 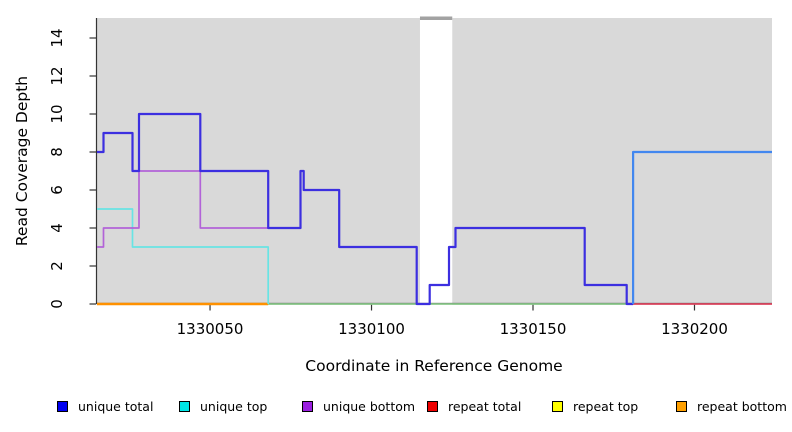 What do you see at coordinates (434, 366) in the screenshot?
I see `x-axis-title: Coordinate in Reference Genome` at bounding box center [434, 366].